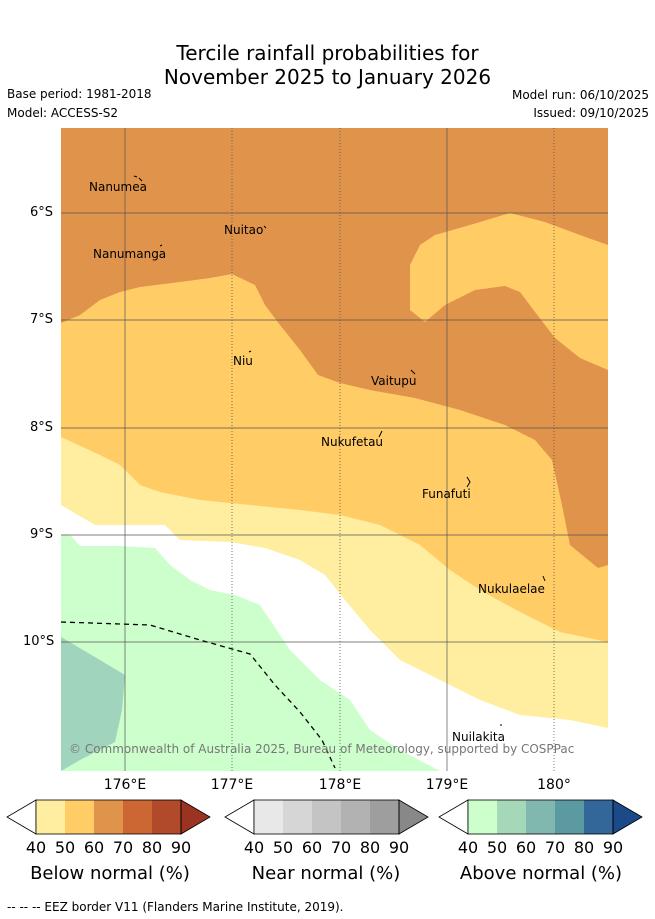 This screenshot has width=655, height=919. I want to click on island-funafuti, so click(468, 482).